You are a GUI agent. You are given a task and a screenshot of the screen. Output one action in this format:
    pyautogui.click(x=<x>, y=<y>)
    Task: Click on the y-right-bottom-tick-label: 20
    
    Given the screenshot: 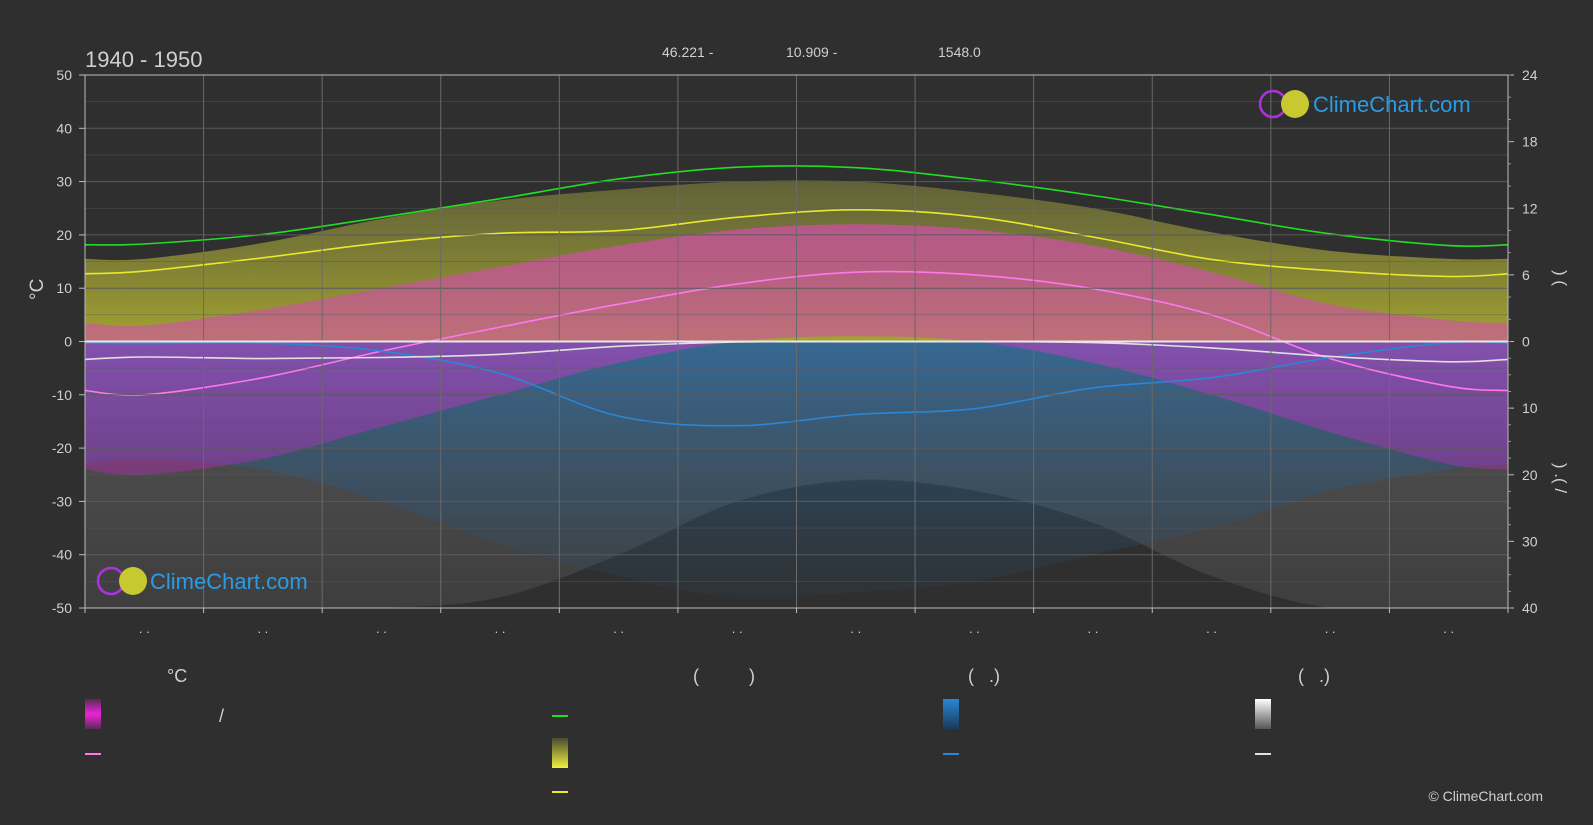 What is the action you would take?
    pyautogui.click(x=1530, y=475)
    